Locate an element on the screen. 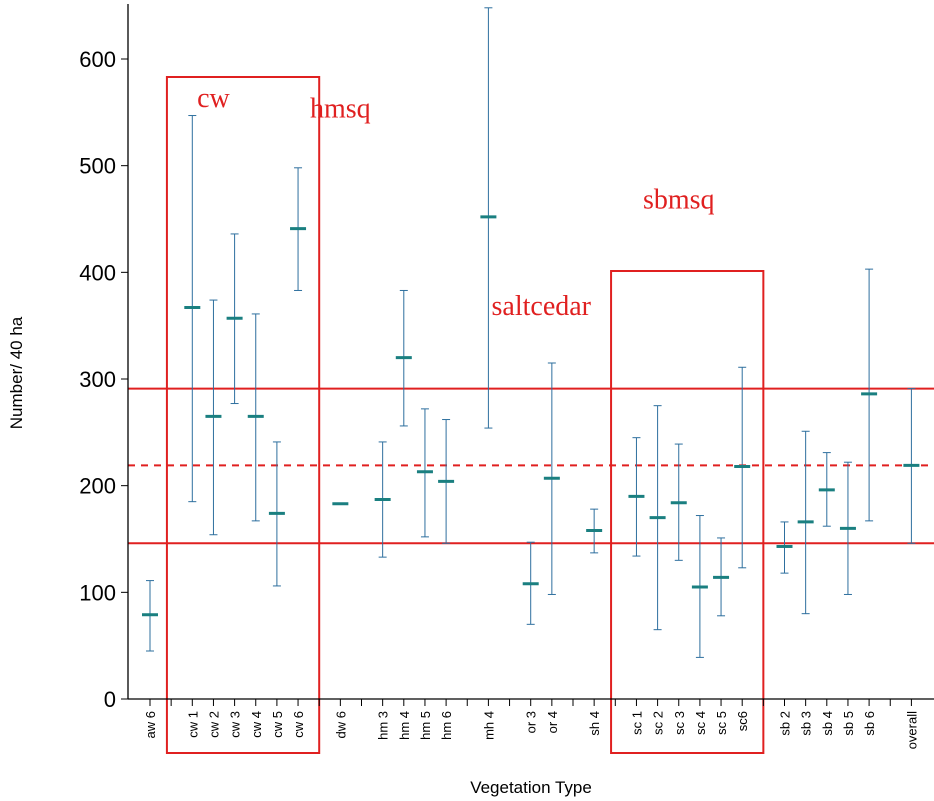 Image resolution: width=934 pixels, height=801 pixels. x-tick-label: dw 6 is located at coordinates (340, 724).